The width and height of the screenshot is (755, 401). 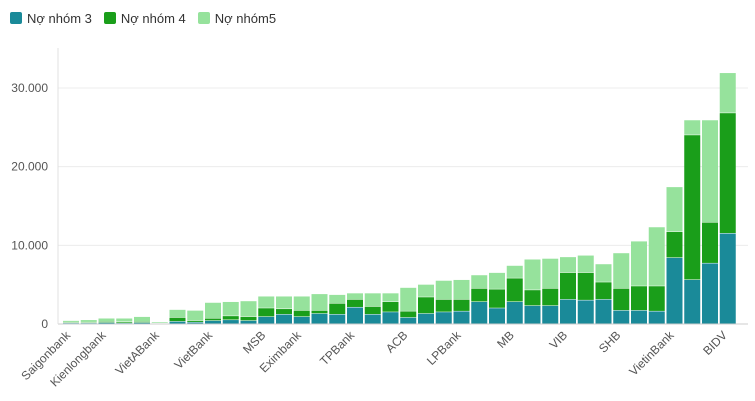 What do you see at coordinates (236, 18) in the screenshot?
I see `legend-item-3: Nợ nhóm5` at bounding box center [236, 18].